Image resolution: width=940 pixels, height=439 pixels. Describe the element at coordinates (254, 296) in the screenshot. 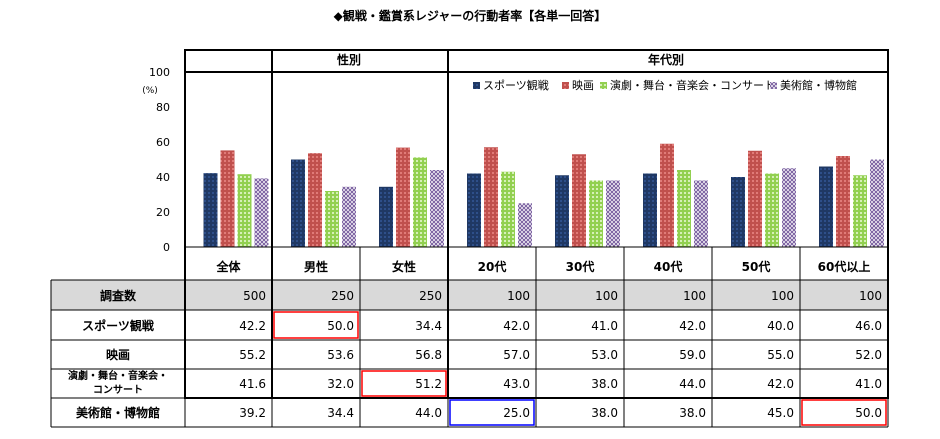

I see `sample-size-cell: 500` at that location.